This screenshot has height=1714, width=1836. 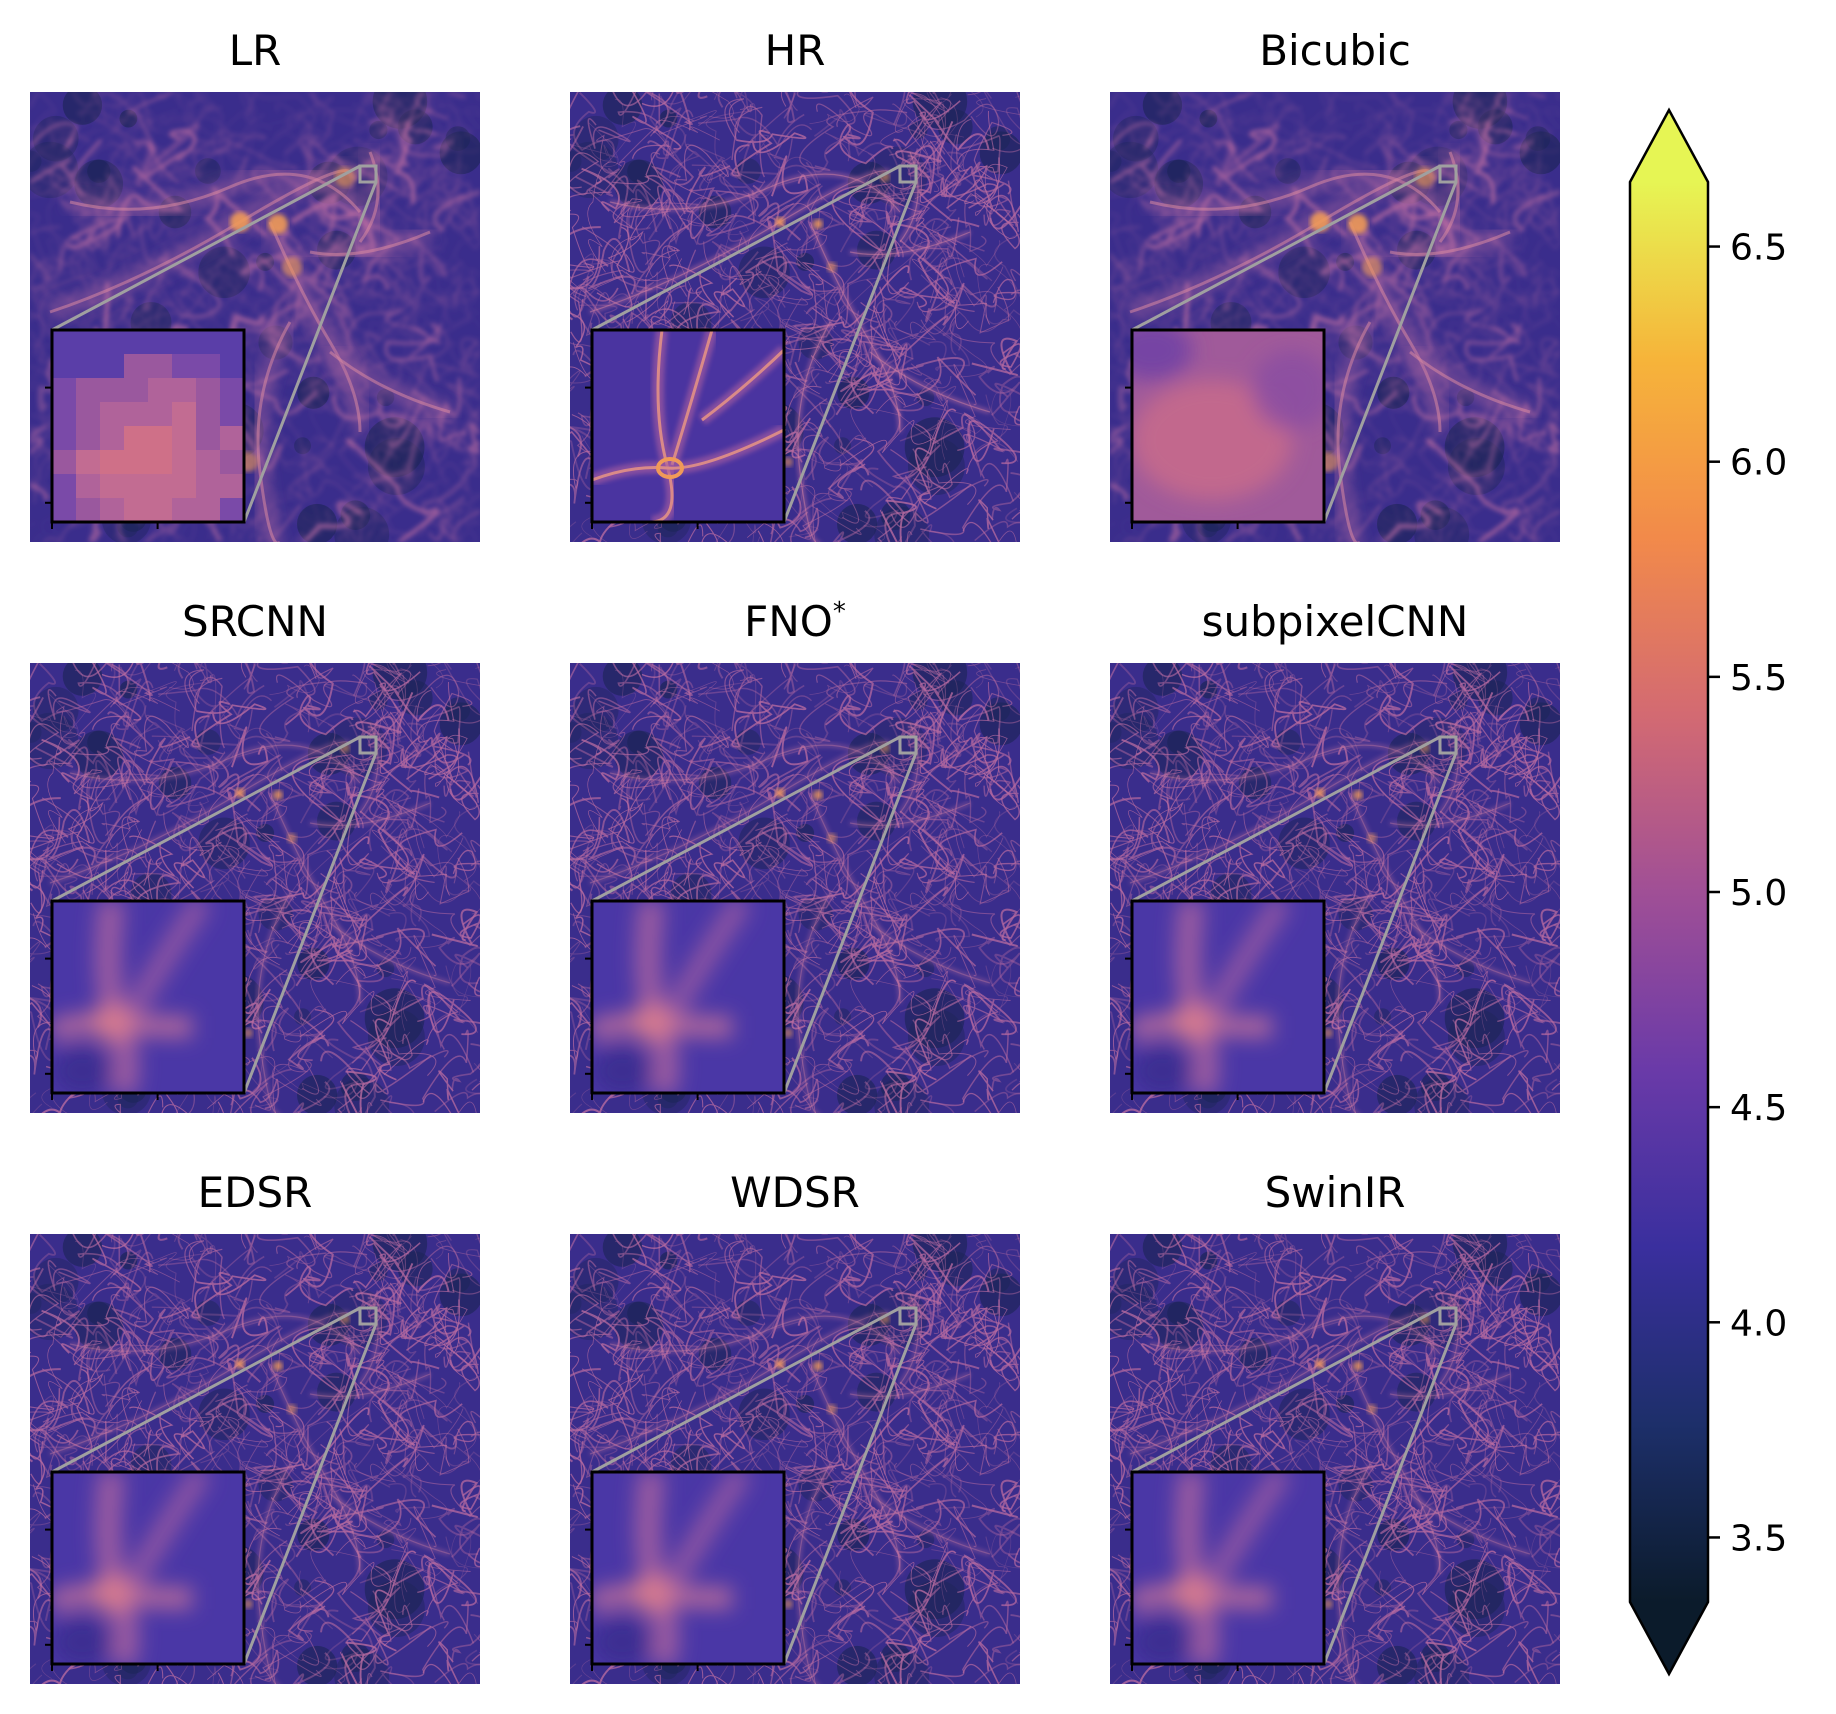 I want to click on panel-title-hr: HR, so click(x=795, y=50).